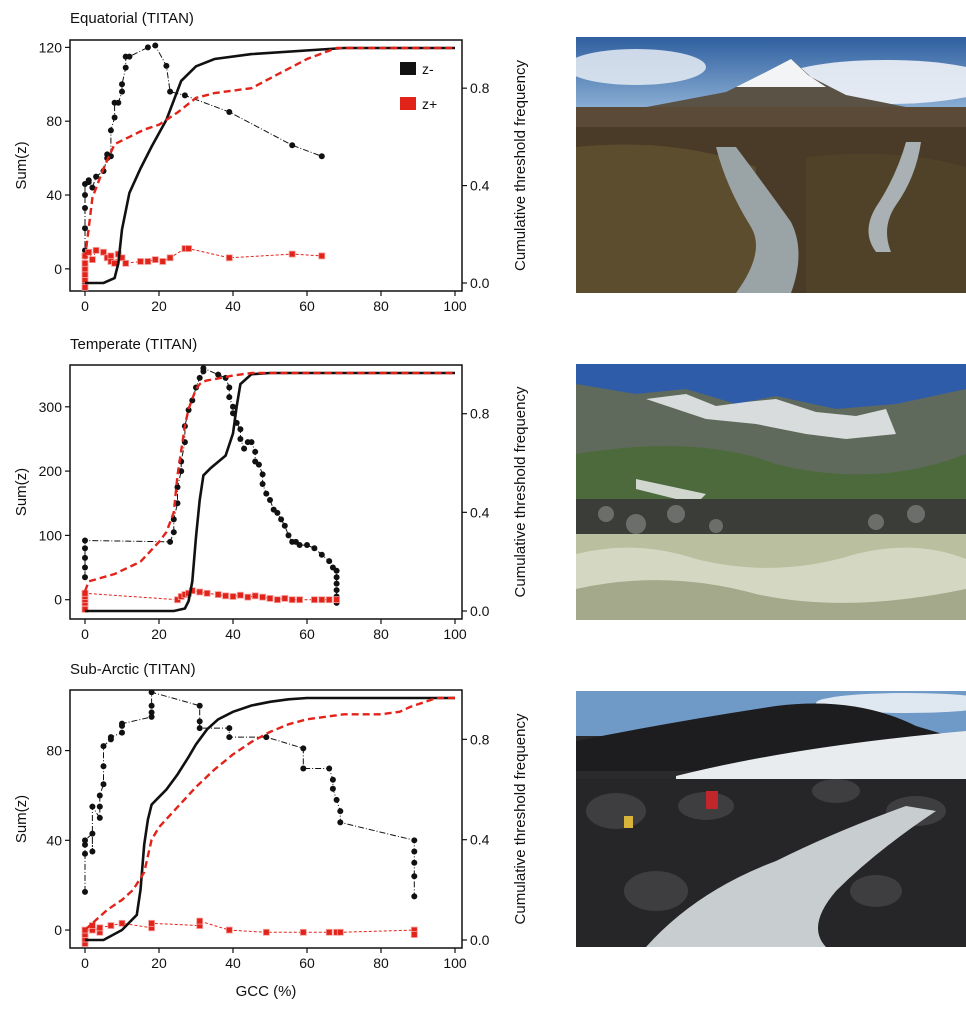 The image size is (966, 1009). What do you see at coordinates (249, 794) in the screenshot?
I see `series-connector-z-minus` at bounding box center [249, 794].